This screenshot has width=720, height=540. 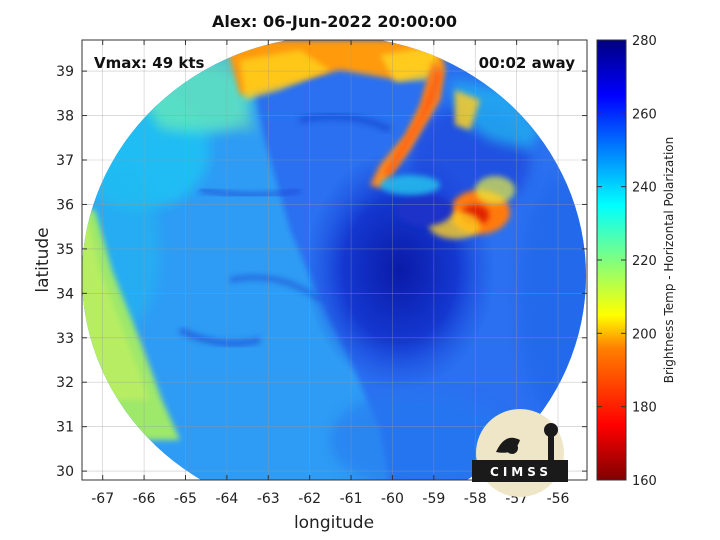 I want to click on y-tick-label: 31, so click(x=65, y=428).